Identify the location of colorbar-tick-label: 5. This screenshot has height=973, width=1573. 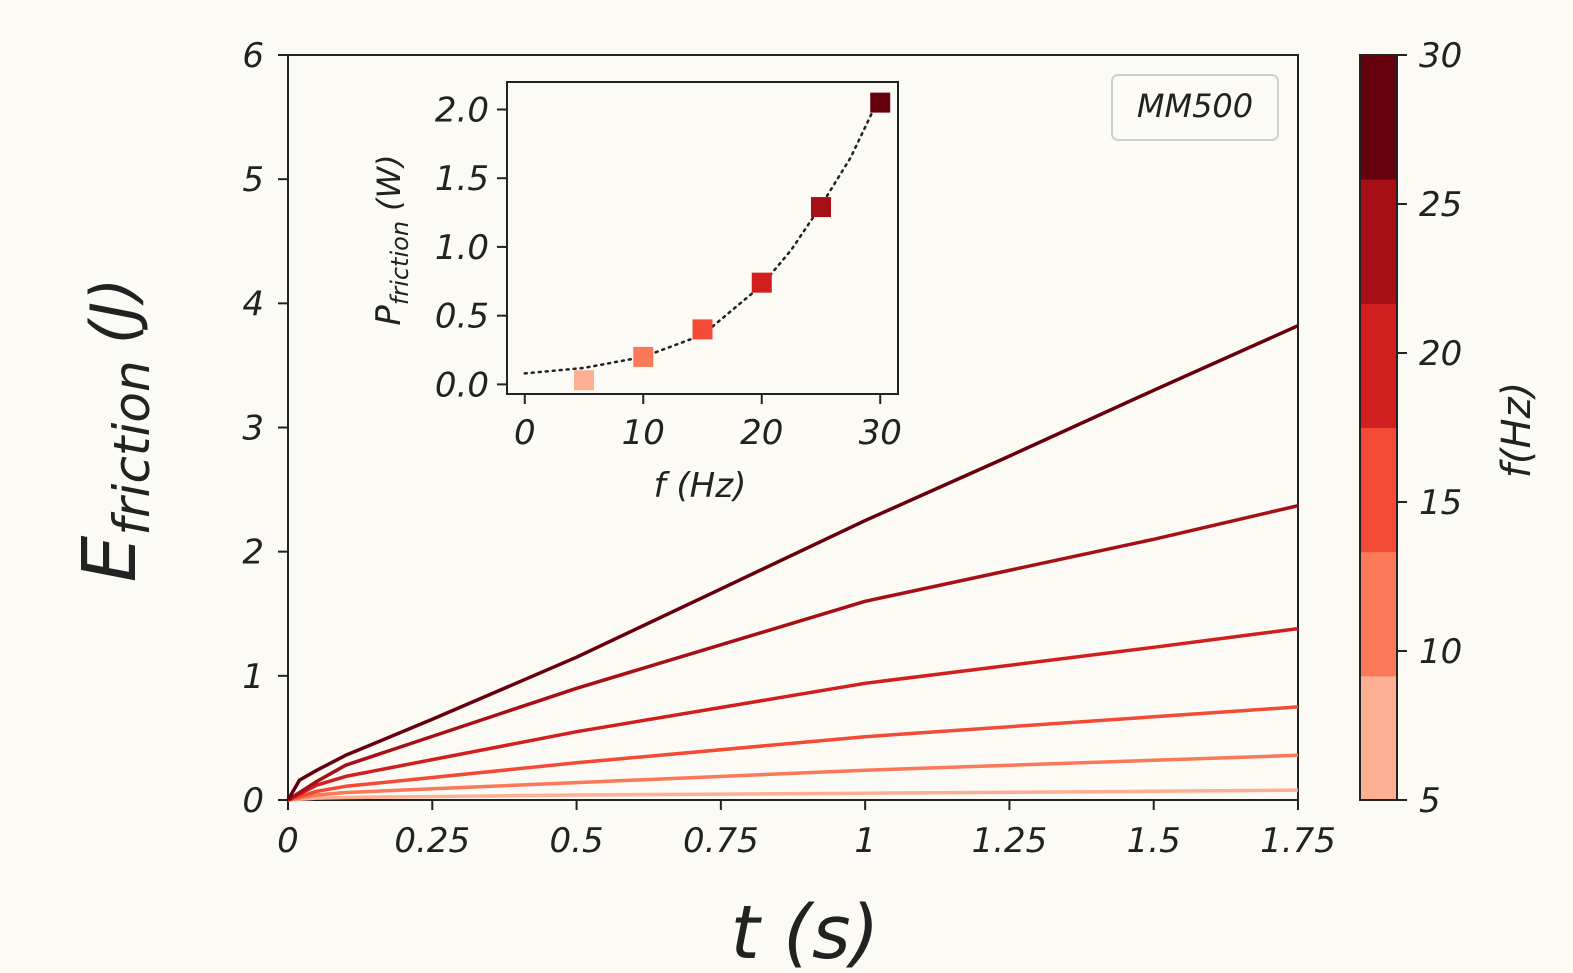
(1430, 801).